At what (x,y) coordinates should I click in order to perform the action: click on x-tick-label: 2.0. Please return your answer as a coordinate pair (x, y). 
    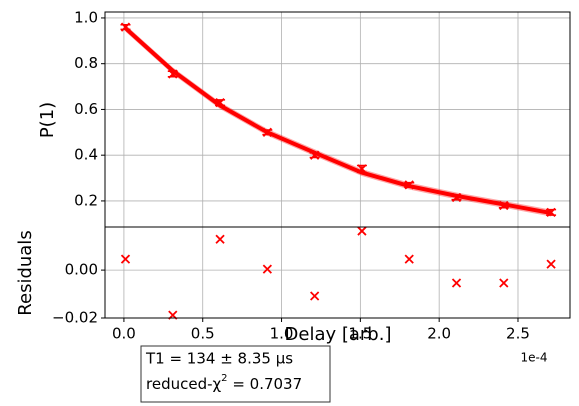
    Looking at the image, I should click on (439, 334).